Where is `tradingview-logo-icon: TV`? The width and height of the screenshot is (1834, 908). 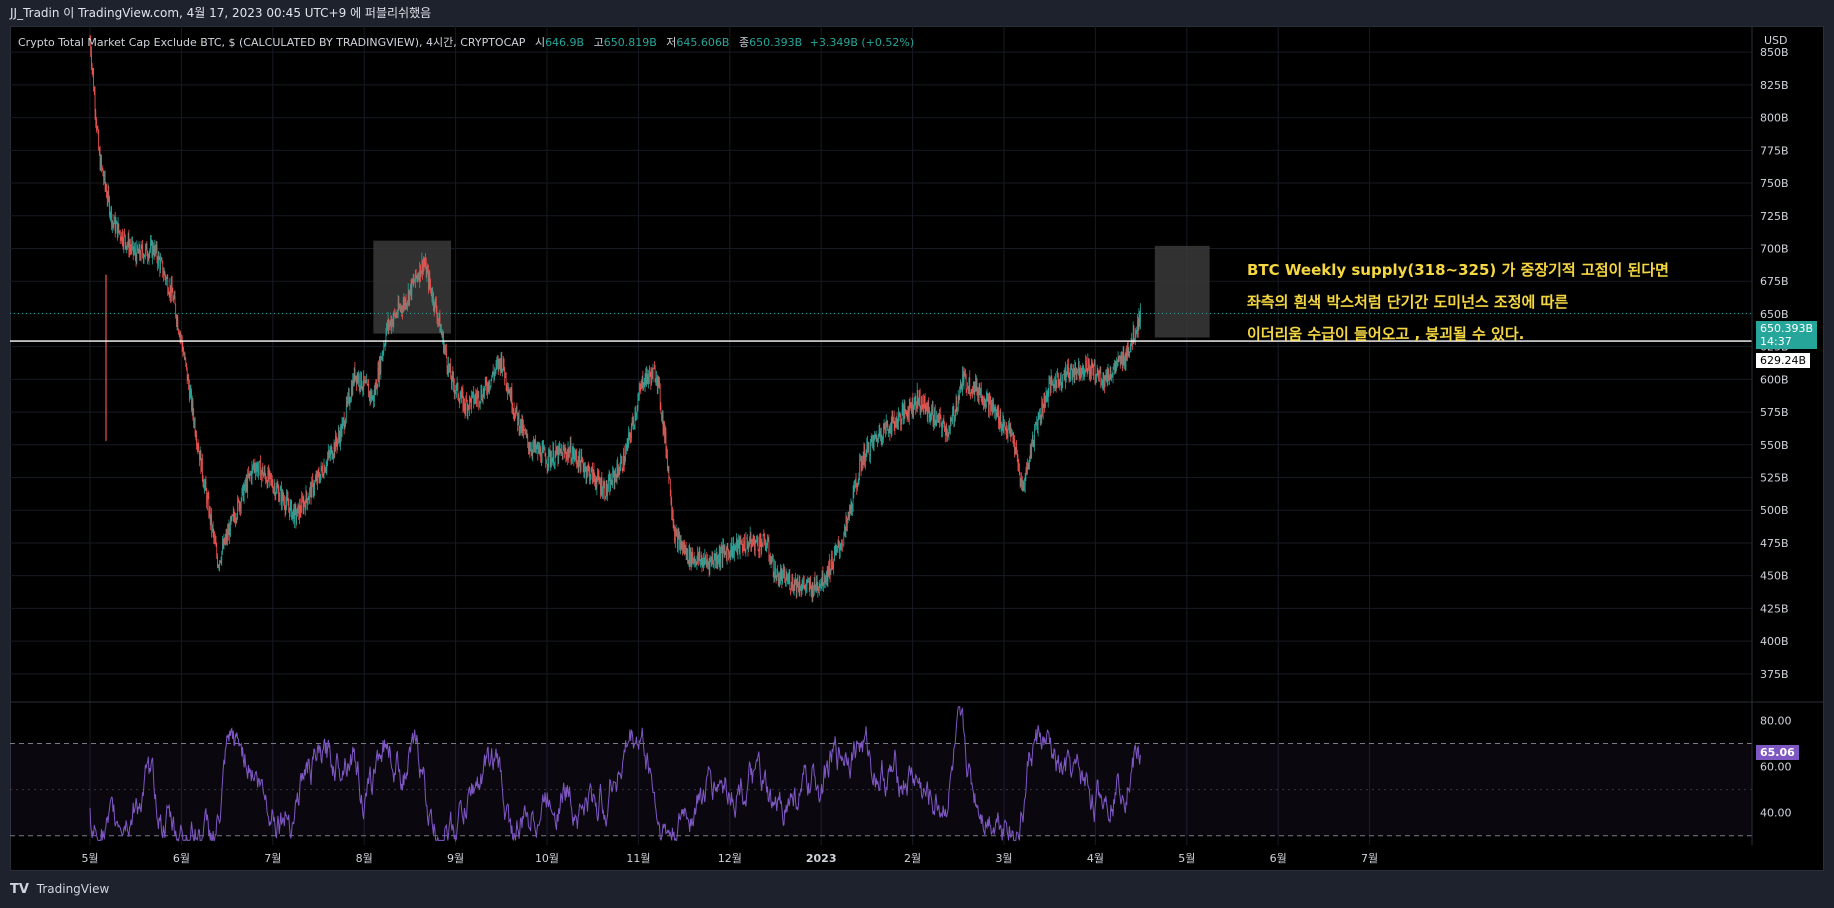 tradingview-logo-icon: TV is located at coordinates (19, 889).